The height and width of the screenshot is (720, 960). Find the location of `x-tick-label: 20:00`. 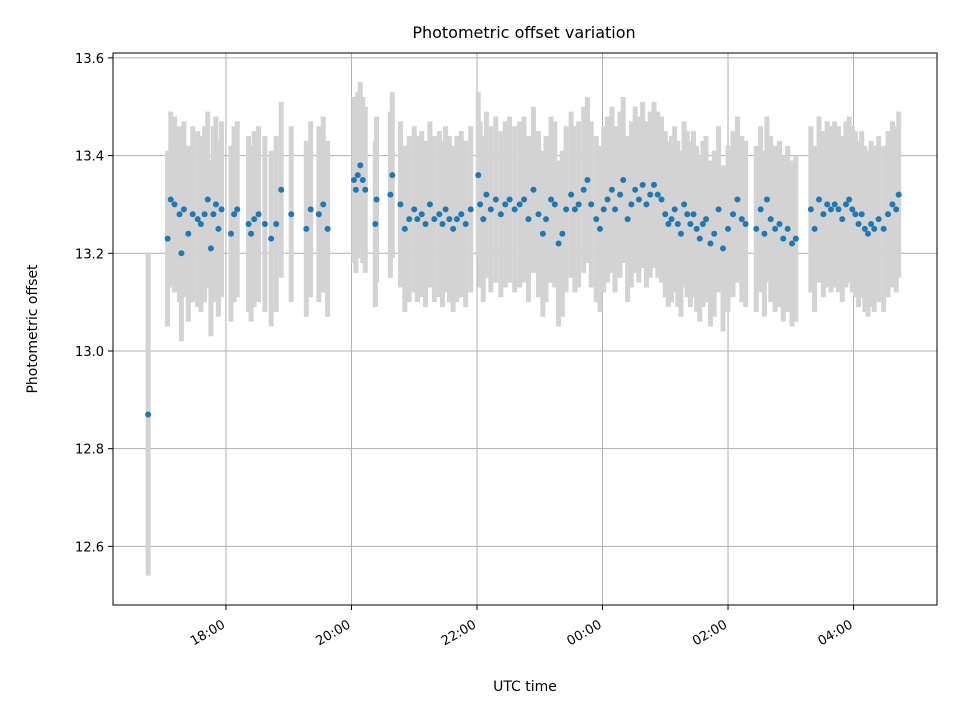

x-tick-label: 20:00 is located at coordinates (334, 633).